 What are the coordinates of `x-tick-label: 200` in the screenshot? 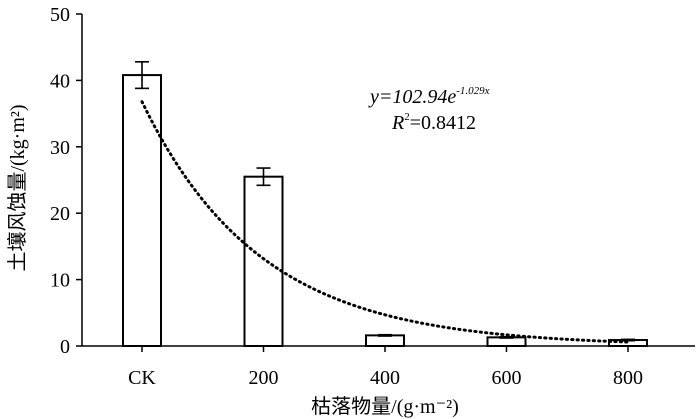 It's located at (264, 378).